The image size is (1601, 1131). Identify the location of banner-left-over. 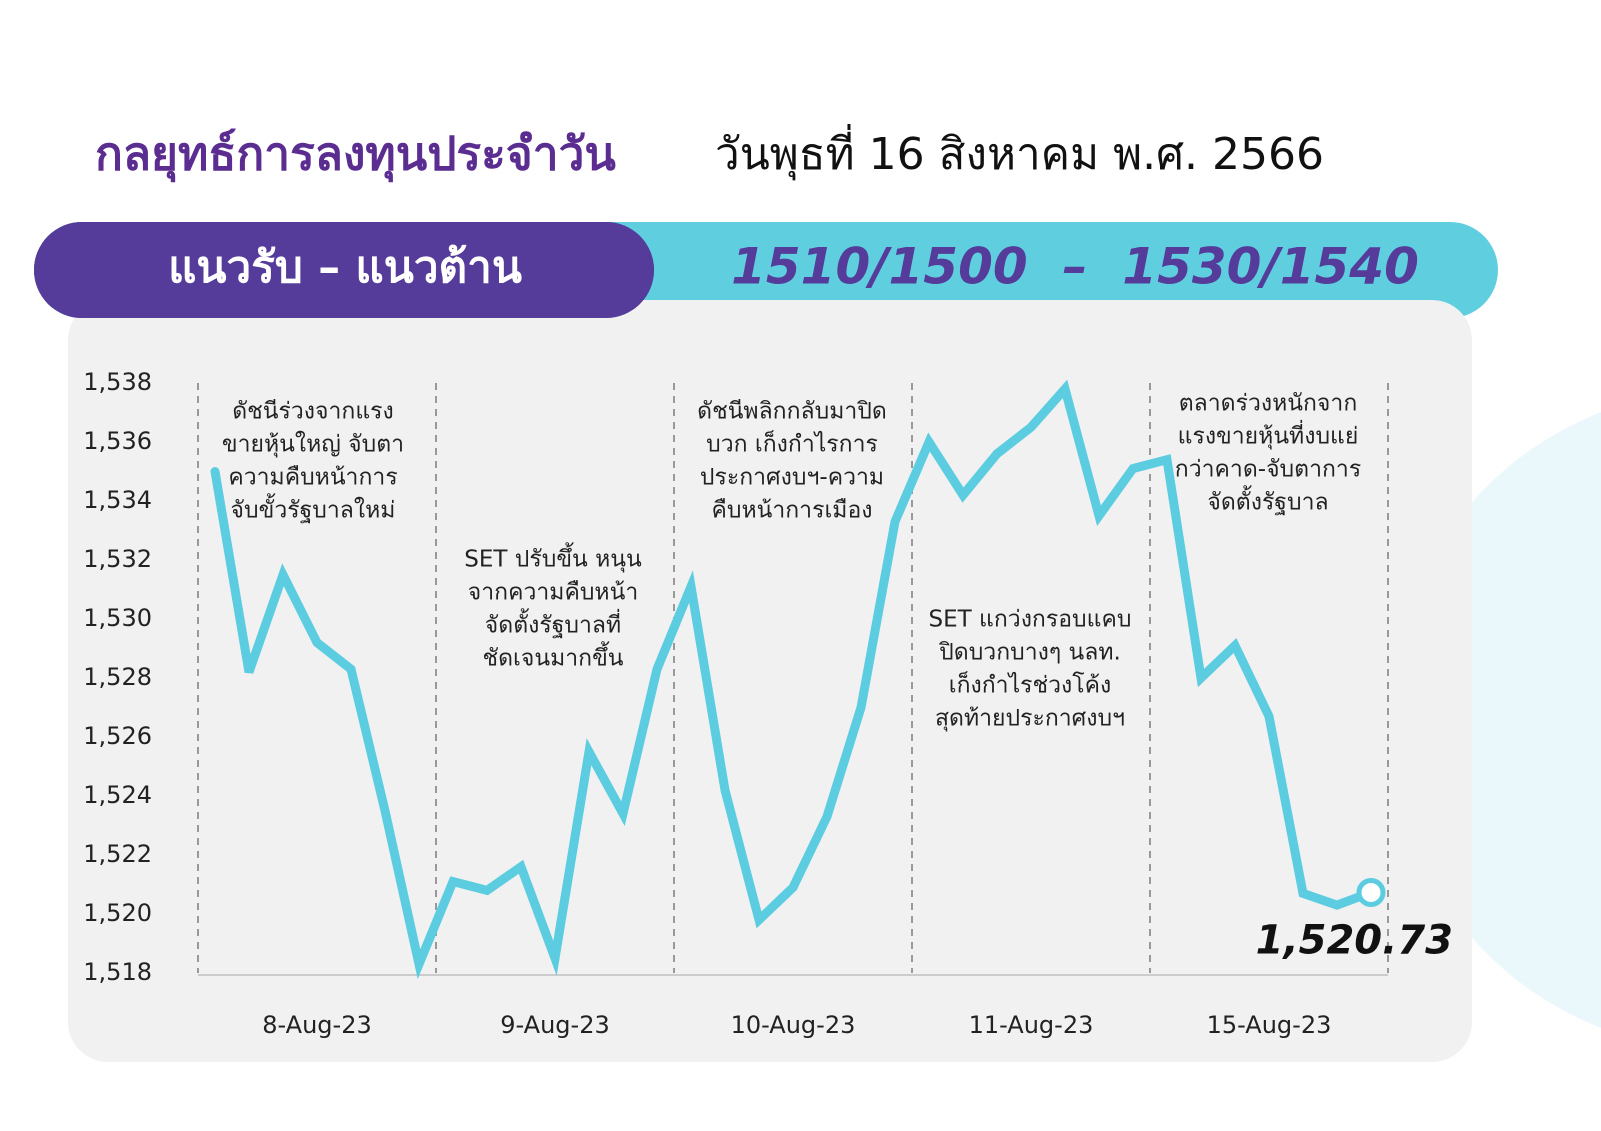
(344, 270).